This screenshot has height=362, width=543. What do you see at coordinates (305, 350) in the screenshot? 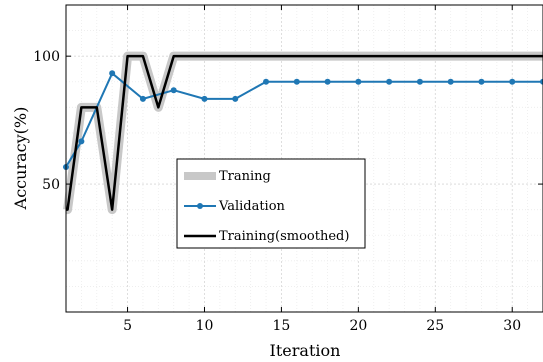
I see `x-axis-label: Iteration` at bounding box center [305, 350].